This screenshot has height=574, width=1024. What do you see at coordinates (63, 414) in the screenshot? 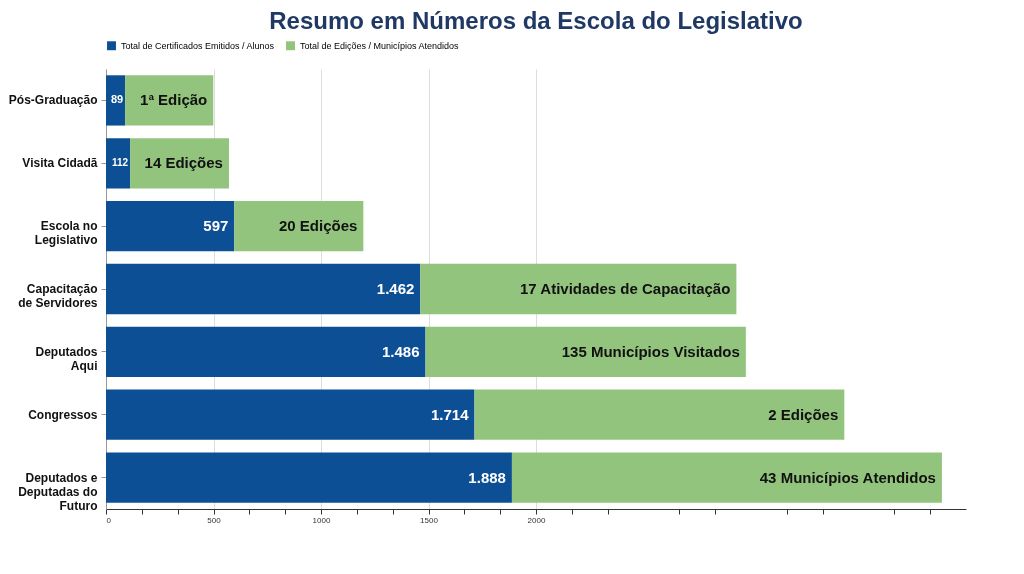
I see `y-tick-label: Congressos` at bounding box center [63, 414].